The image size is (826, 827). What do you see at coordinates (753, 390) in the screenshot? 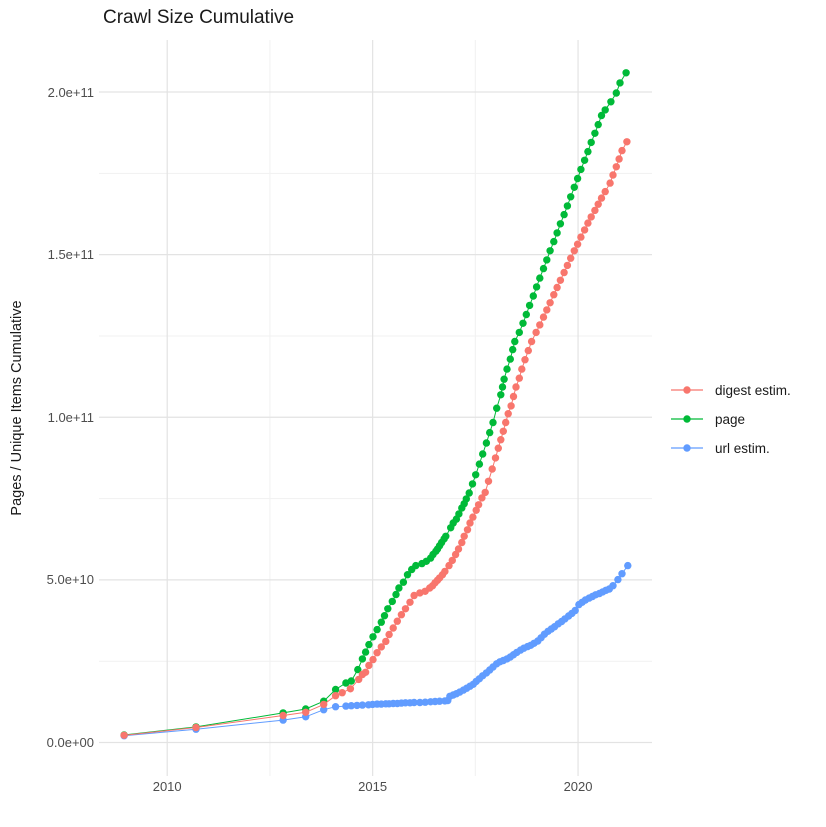
I see `legend-label-digest: digest estim.` at bounding box center [753, 390].